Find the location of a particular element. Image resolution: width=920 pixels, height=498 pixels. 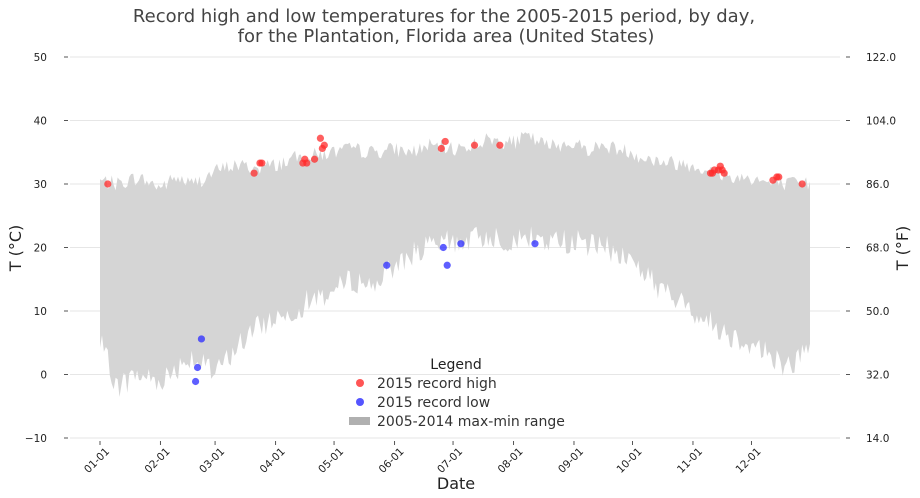

x-tick-label: 11-01 is located at coordinates (690, 461).